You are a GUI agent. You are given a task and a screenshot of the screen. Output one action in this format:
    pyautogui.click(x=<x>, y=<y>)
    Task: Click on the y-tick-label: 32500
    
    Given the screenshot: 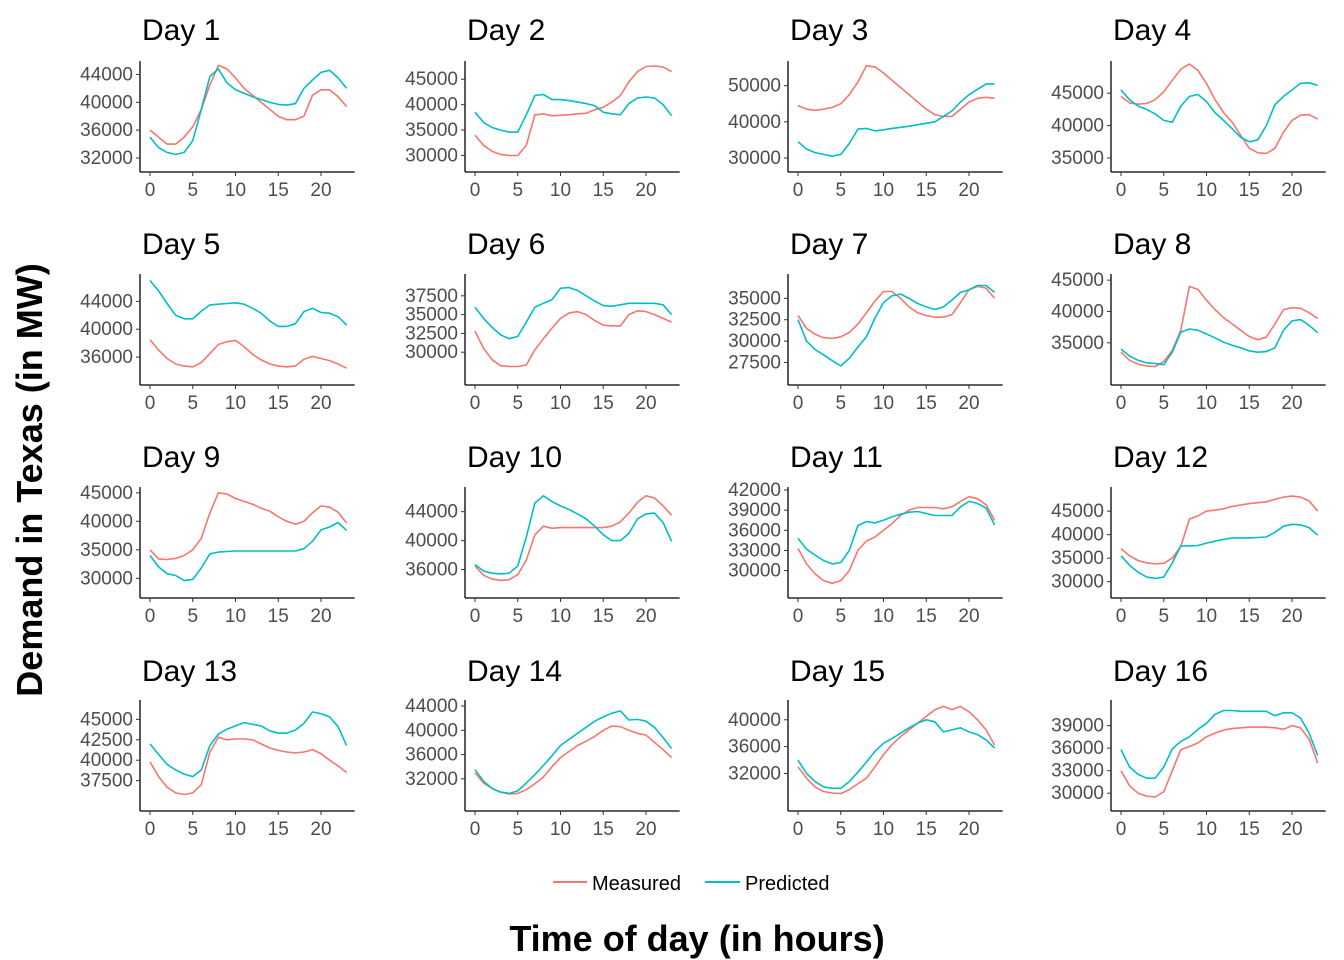 What is the action you would take?
    pyautogui.click(x=431, y=333)
    